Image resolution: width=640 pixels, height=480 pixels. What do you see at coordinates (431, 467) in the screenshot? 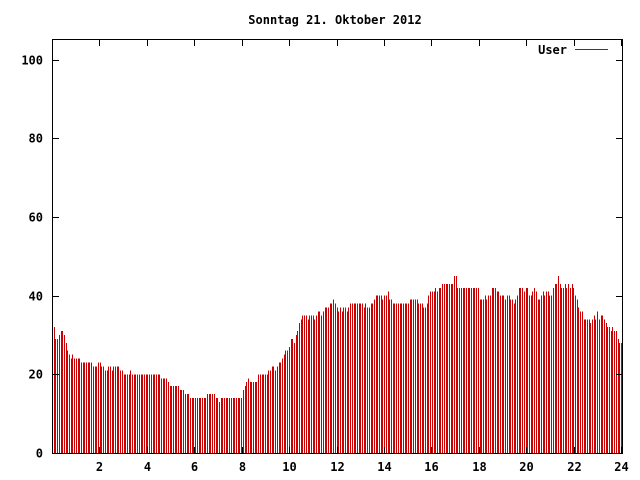
I see `x-tick-label: 16` at bounding box center [431, 467].